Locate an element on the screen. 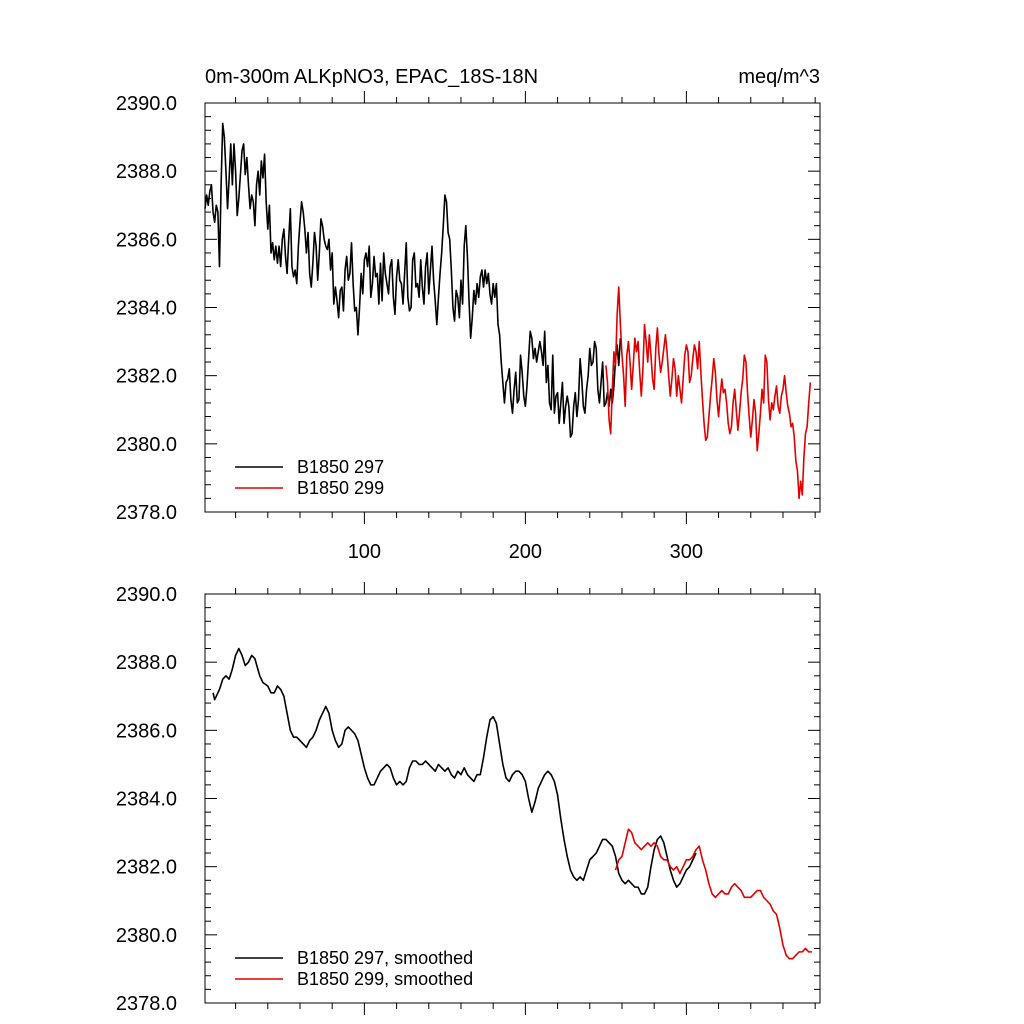  chart-title: 0m-300m ALKpNO3, EPAC_18S-18N is located at coordinates (371, 77).